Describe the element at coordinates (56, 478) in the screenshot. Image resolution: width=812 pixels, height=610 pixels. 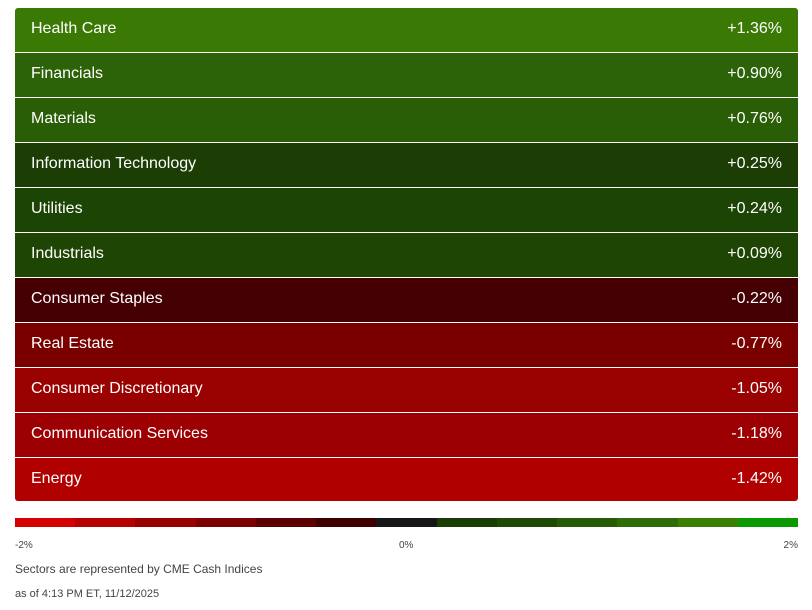
I see `sector-name: Energy` at that location.